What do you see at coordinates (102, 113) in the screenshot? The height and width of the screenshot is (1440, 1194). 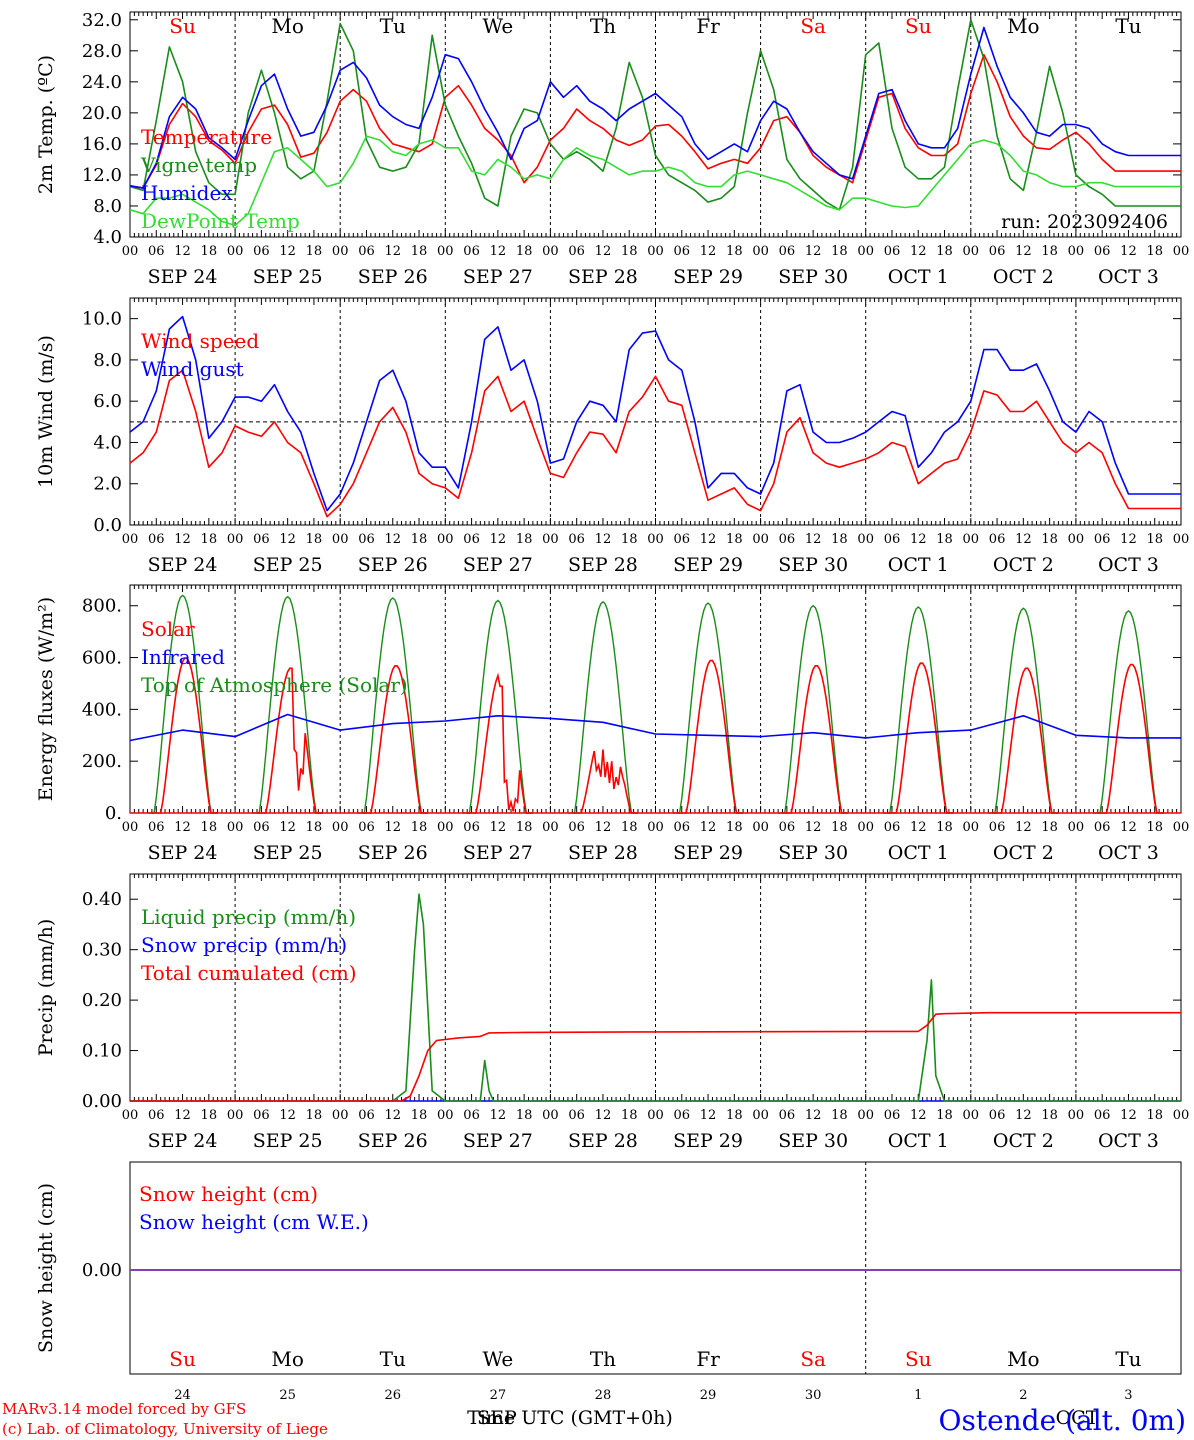 I see `y-tick-label: 20.0` at bounding box center [102, 113].